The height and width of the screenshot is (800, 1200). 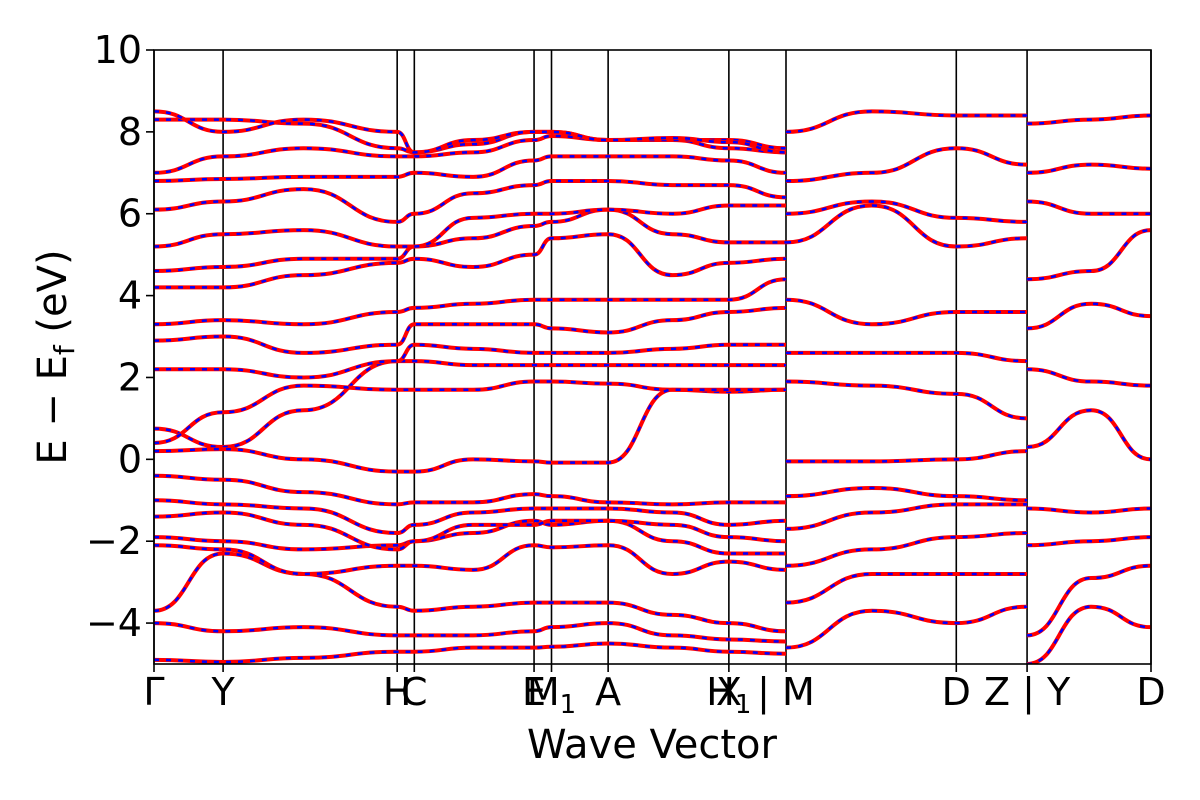 What do you see at coordinates (130, 214) in the screenshot?
I see `y-tick-label: 6` at bounding box center [130, 214].